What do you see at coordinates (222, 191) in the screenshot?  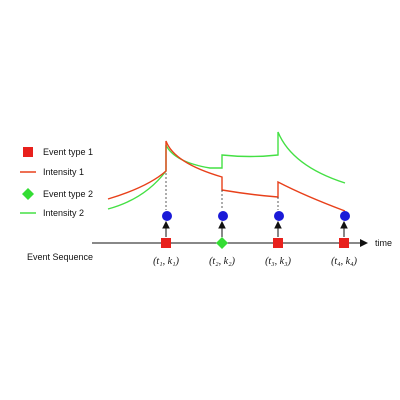 I see `event-drop-lines` at bounding box center [222, 191].